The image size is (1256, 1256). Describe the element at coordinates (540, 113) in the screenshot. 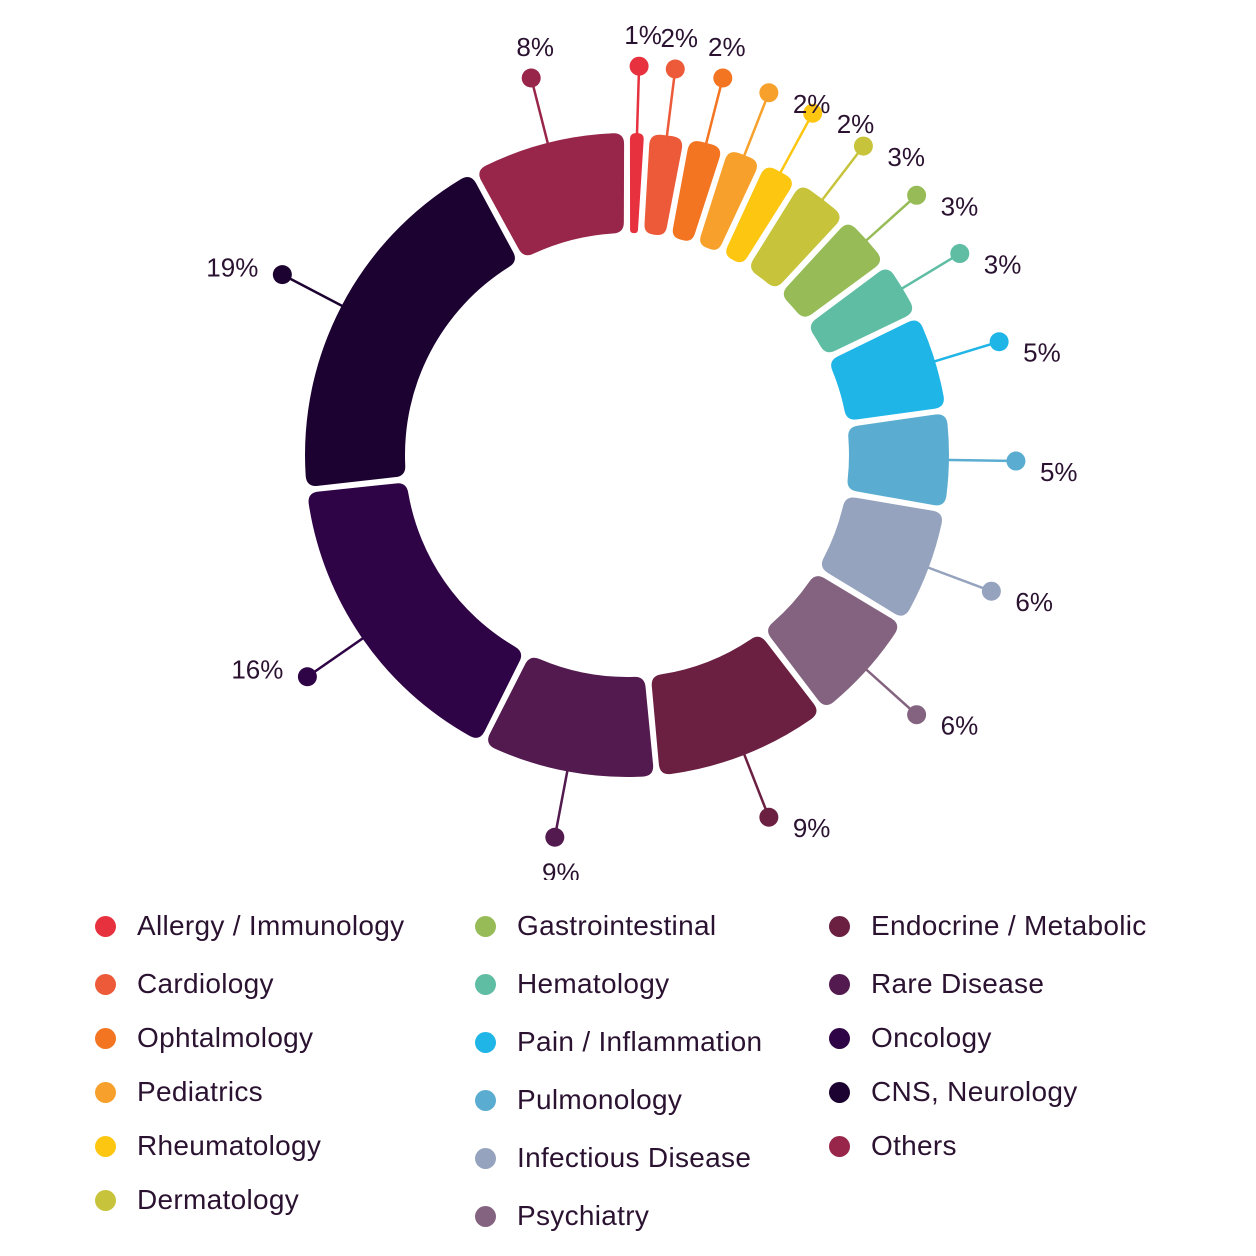

I see `leader-line-others` at that location.